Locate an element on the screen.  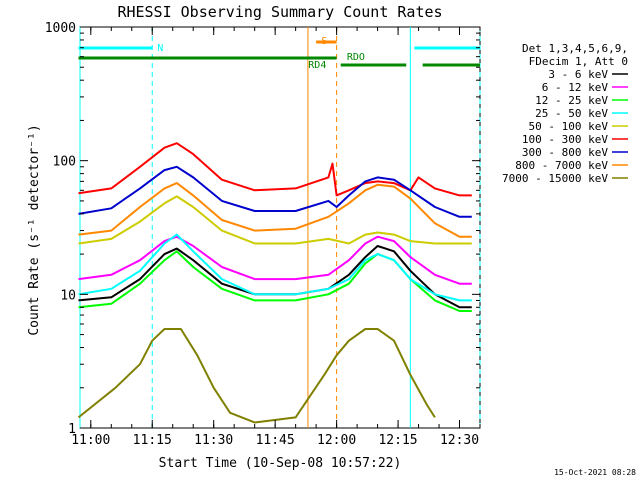
status-bars is located at coordinates (279, 53).